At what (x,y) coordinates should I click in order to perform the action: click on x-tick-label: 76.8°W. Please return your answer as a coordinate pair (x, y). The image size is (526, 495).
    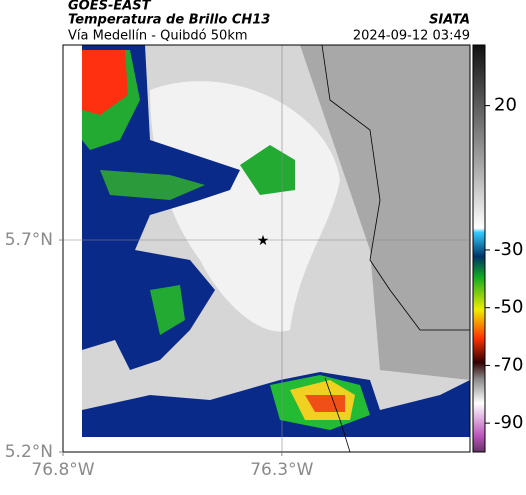
    Looking at the image, I should click on (62, 470).